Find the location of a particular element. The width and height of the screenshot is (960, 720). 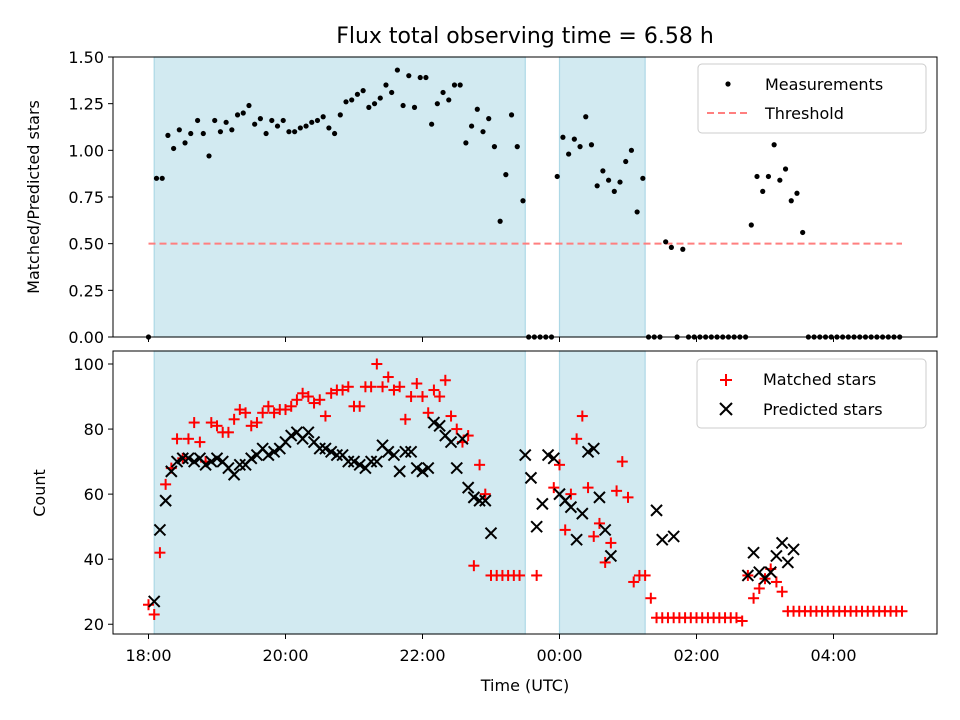

x-tick-label: 02:00 is located at coordinates (696, 655).